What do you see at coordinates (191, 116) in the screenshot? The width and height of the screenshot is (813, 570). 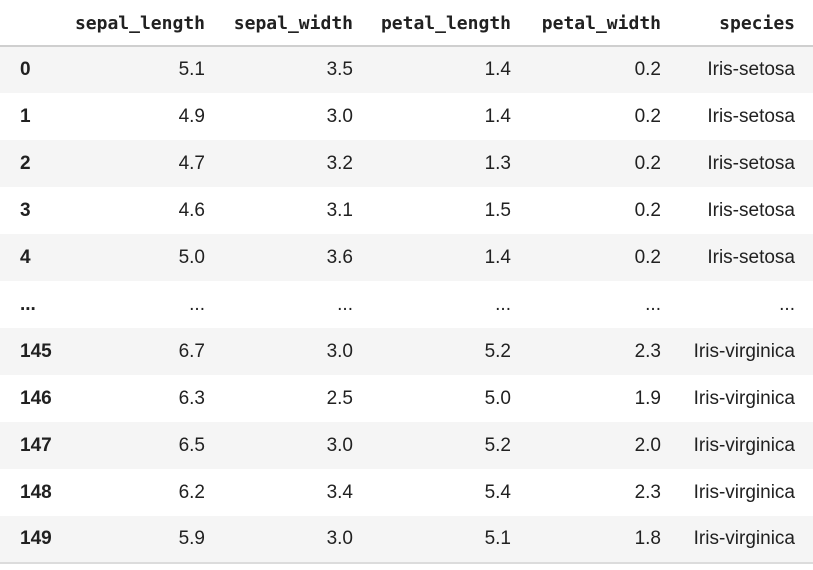 I see `cell-sepal_length: 4.9` at bounding box center [191, 116].